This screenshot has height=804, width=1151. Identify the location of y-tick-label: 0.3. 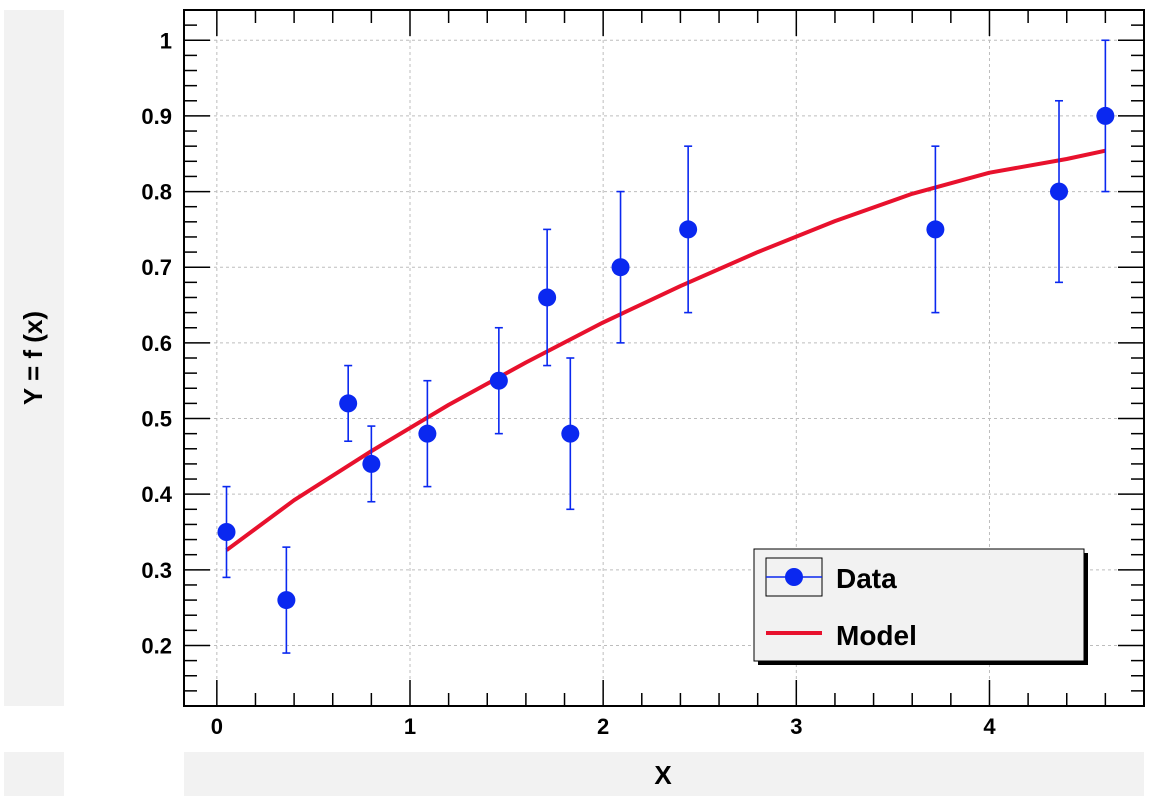
(156, 570).